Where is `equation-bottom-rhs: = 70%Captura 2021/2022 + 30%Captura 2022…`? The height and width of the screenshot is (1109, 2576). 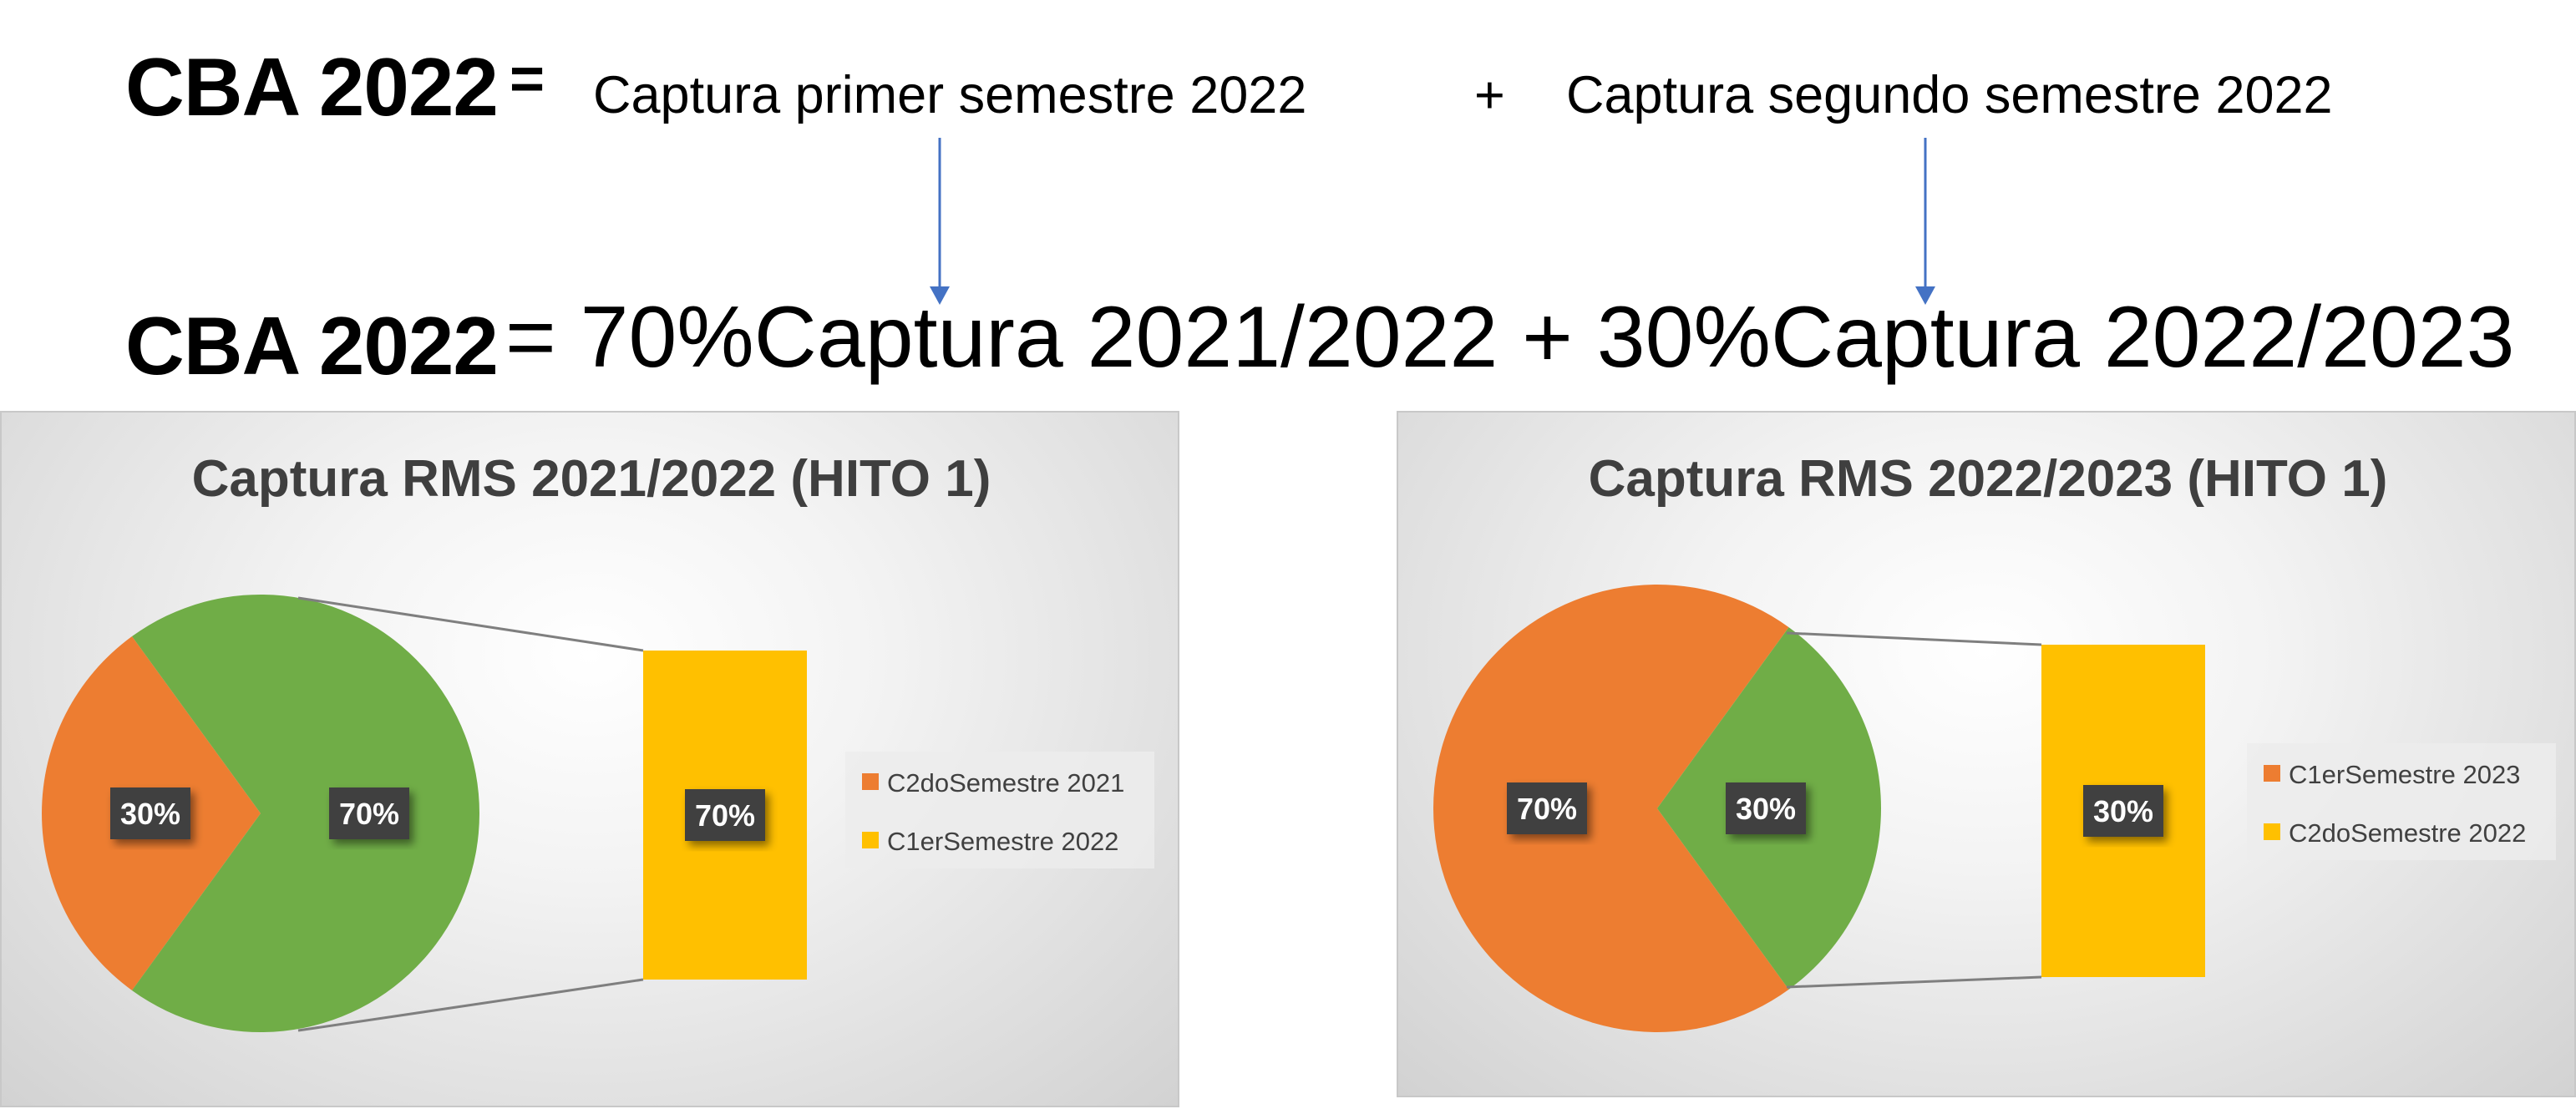 equation-bottom-rhs: = 70%Captura 2021/2022 + 30%Captura 2022… is located at coordinates (1510, 337).